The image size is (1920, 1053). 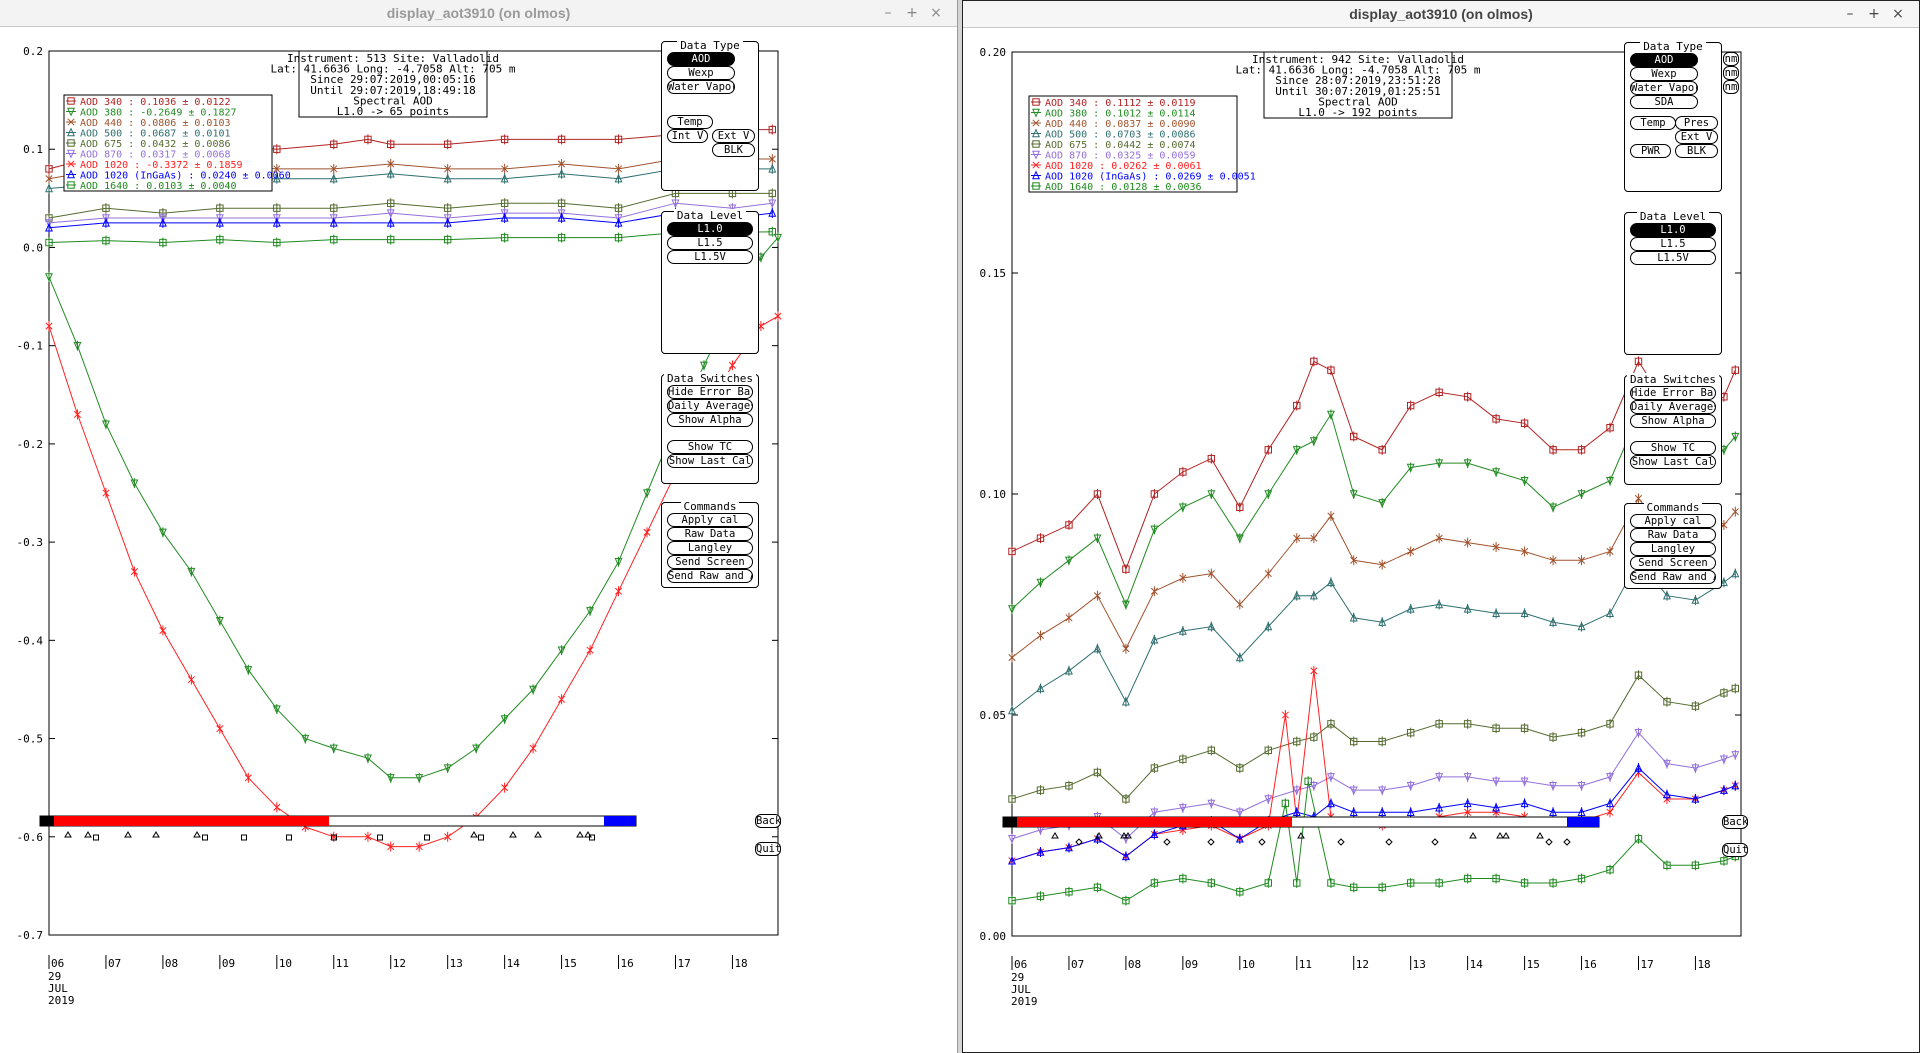 I want to click on right-titlebar: display_aot3910 (on olmos) – + ×, so click(x=1441, y=14).